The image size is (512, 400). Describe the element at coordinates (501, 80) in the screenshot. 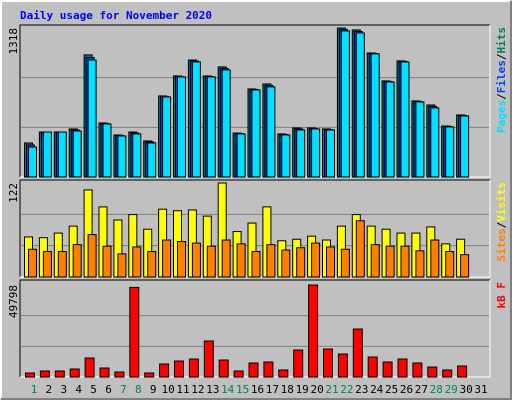

I see `legend: Pages/Files/Hits` at that location.